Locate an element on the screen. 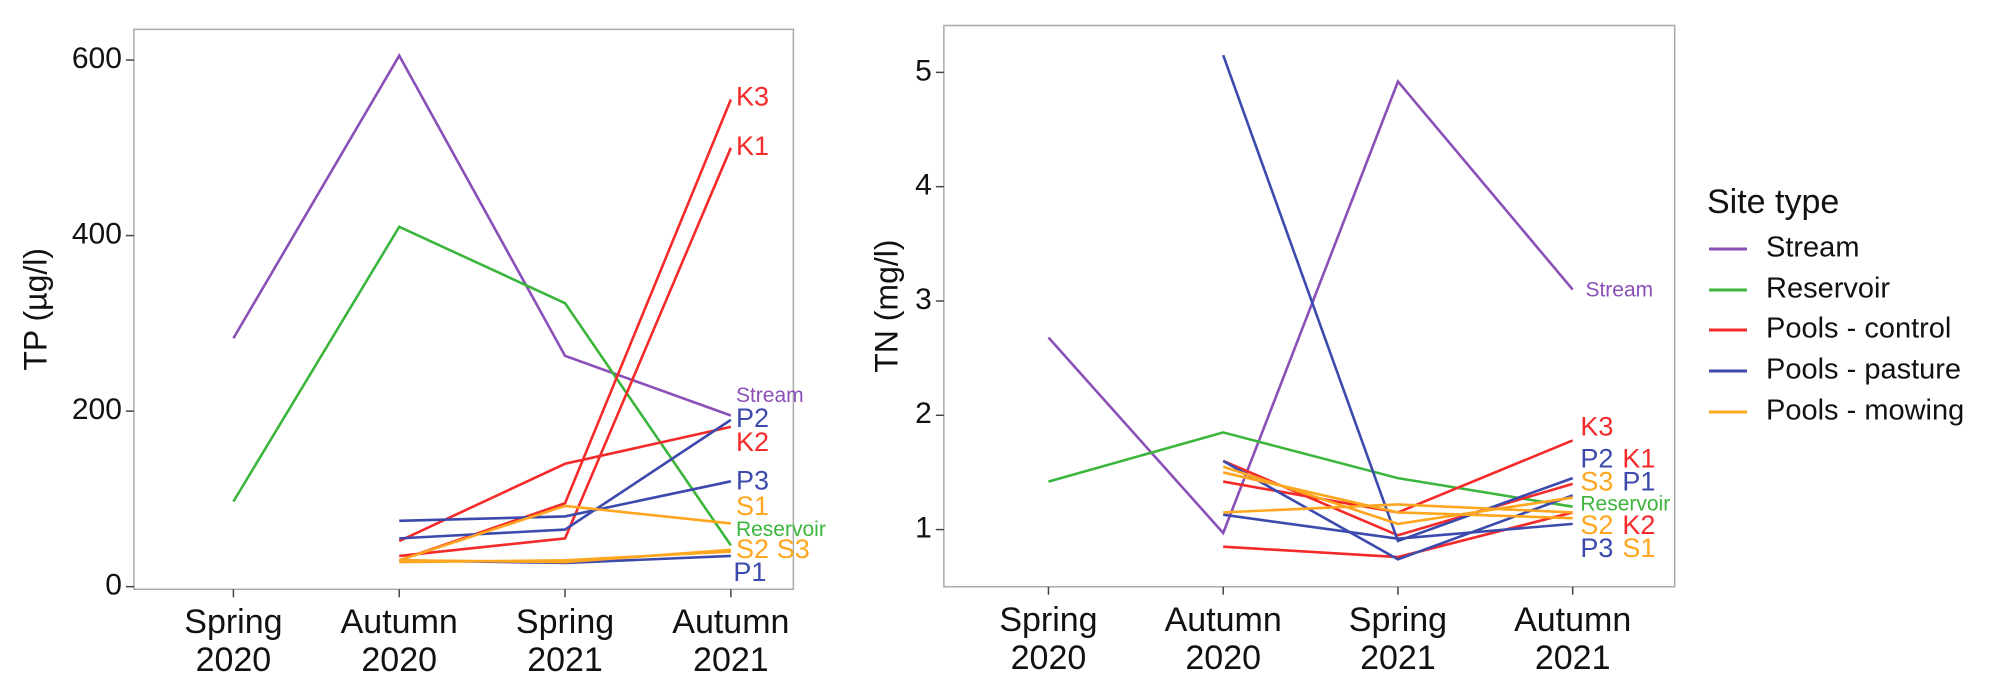 This screenshot has width=2000, height=696. y-tick-label: 2 is located at coordinates (923, 413).